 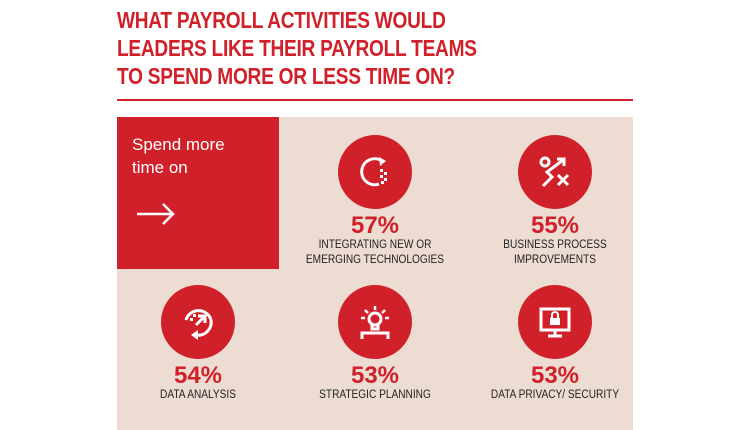 What do you see at coordinates (375, 395) in the screenshot?
I see `stat-label: STRATEGIC PLANNING` at bounding box center [375, 395].